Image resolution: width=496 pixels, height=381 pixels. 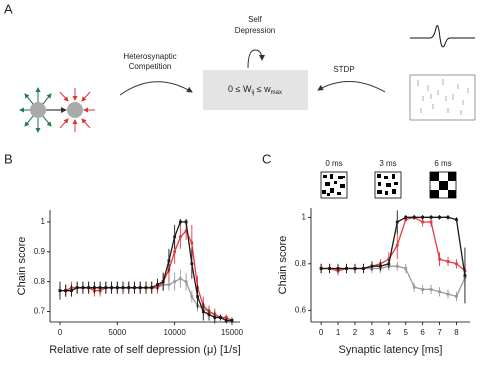 I want to click on x-tick-label: 3, so click(x=372, y=332).